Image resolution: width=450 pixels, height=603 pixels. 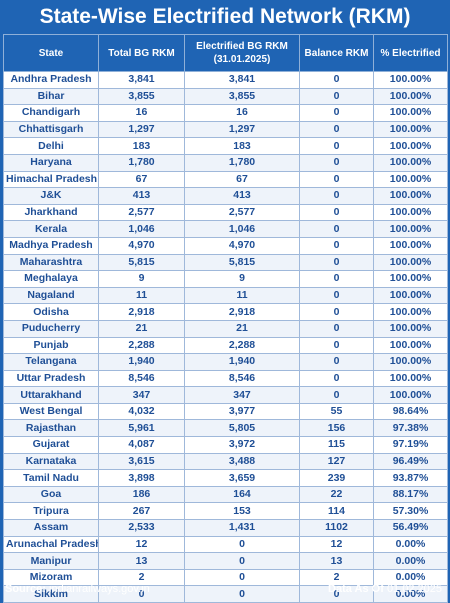 I want to click on cell-state: Nagaland, so click(x=51, y=295).